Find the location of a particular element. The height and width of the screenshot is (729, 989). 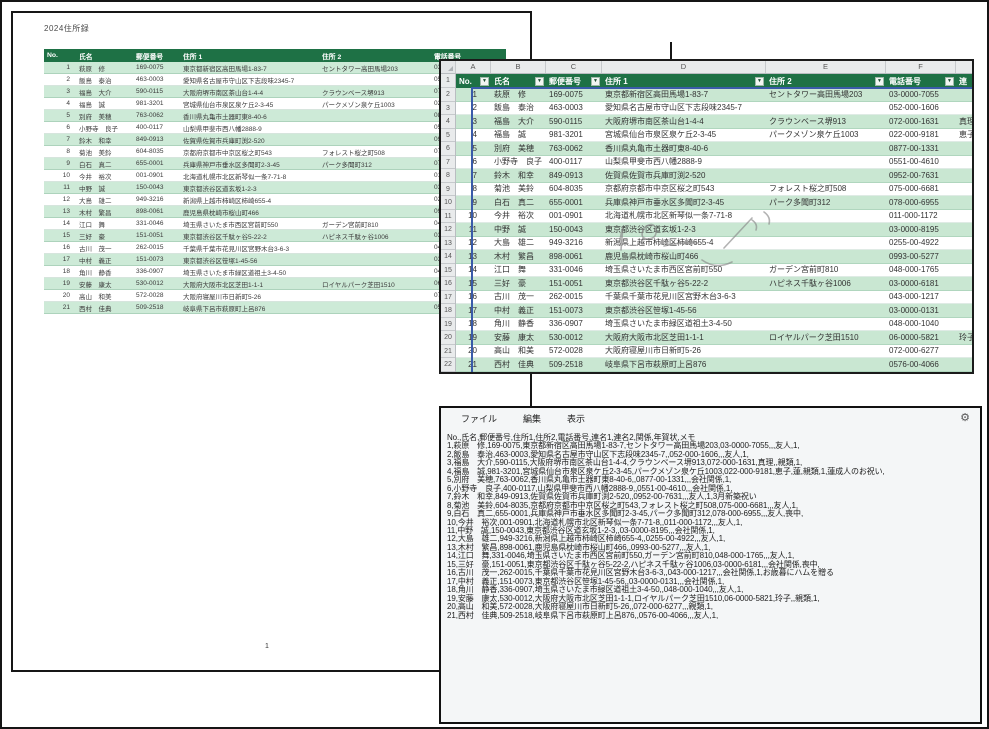

sheet-cell-no: 21 is located at coordinates (472, 364).